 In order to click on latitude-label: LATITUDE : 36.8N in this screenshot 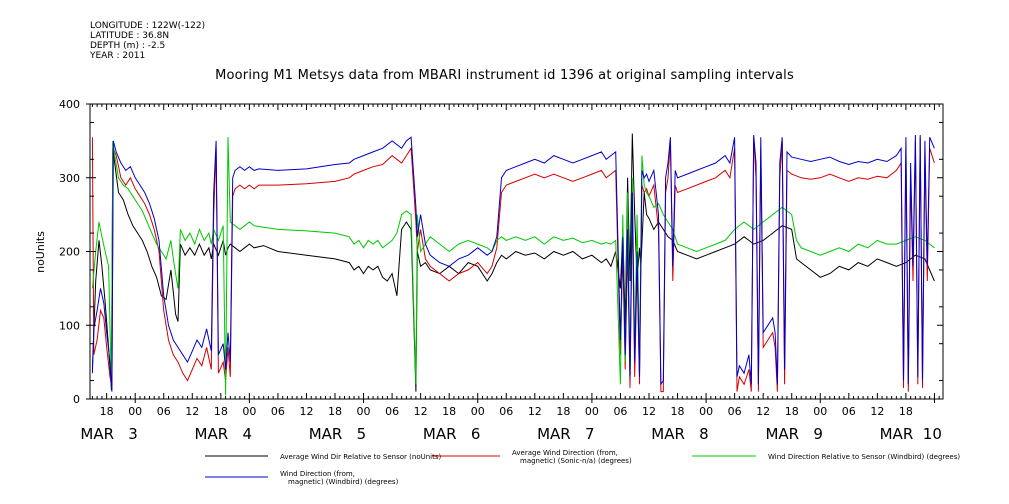, I will do `click(130, 36)`.